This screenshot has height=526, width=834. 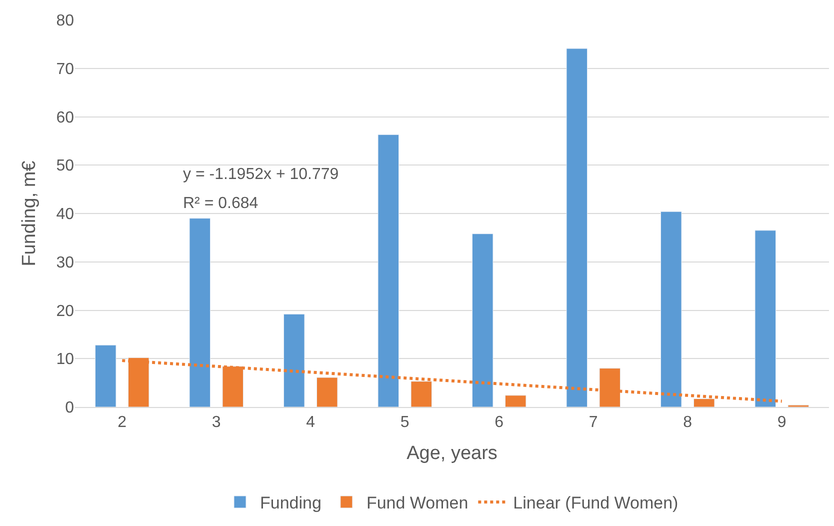 I want to click on annotation: y = -1.1952x + 10.779, so click(x=261, y=174).